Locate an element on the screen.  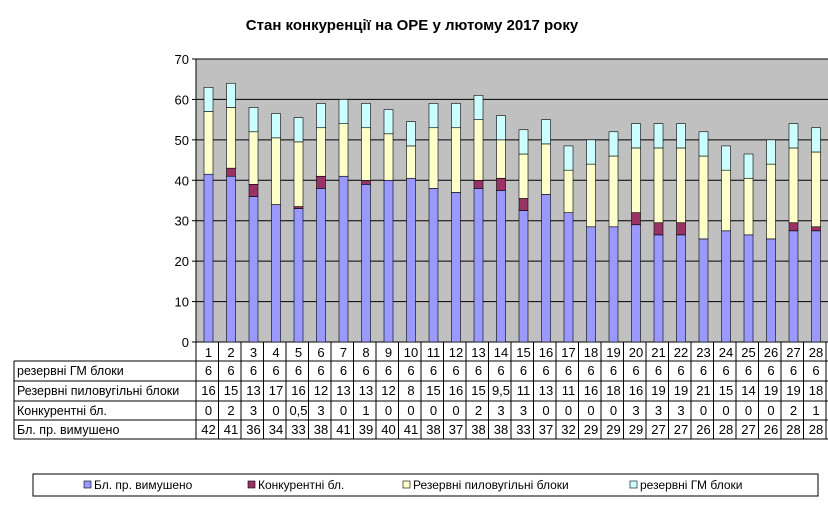
table-cell: 11 is located at coordinates (524, 390).